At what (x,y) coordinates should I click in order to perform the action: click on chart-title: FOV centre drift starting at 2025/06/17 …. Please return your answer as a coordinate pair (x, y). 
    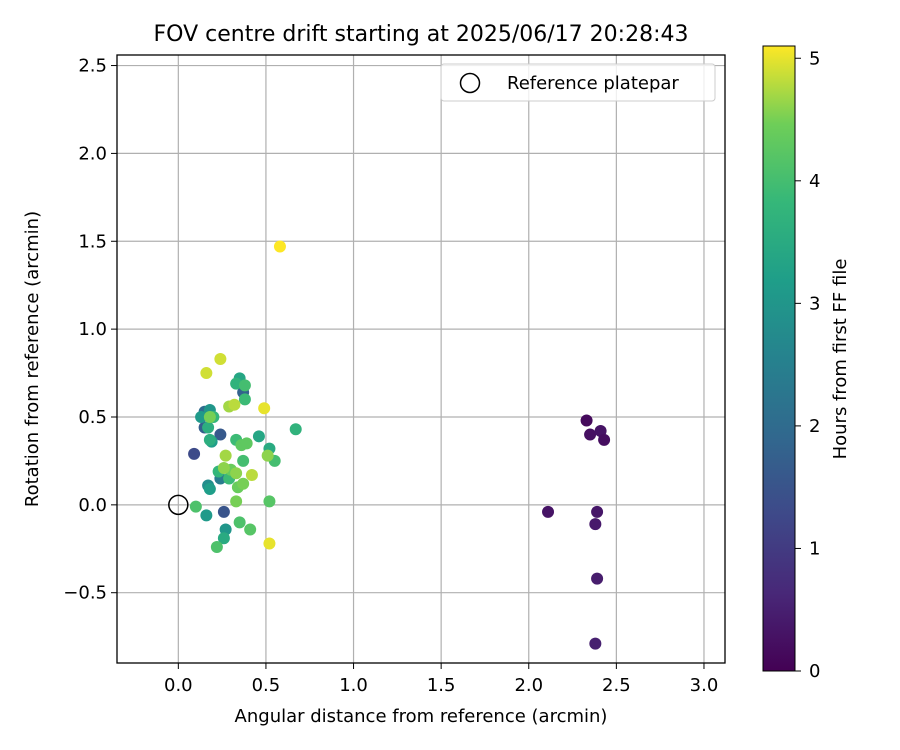
    Looking at the image, I should click on (421, 34).